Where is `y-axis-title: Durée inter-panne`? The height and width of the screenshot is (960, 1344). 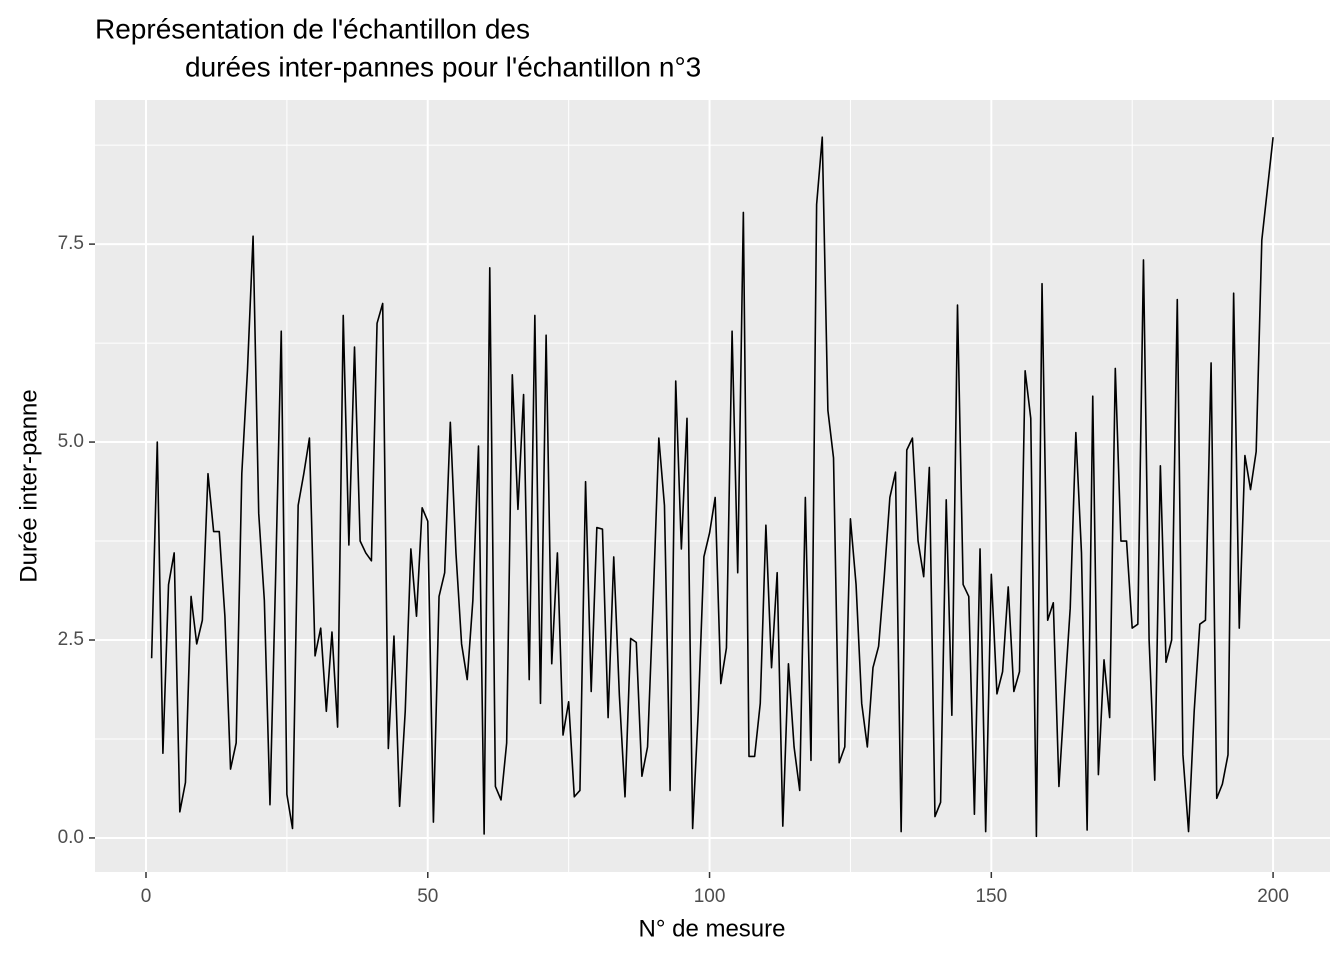
y-axis-title: Durée inter-panne is located at coordinates (28, 485).